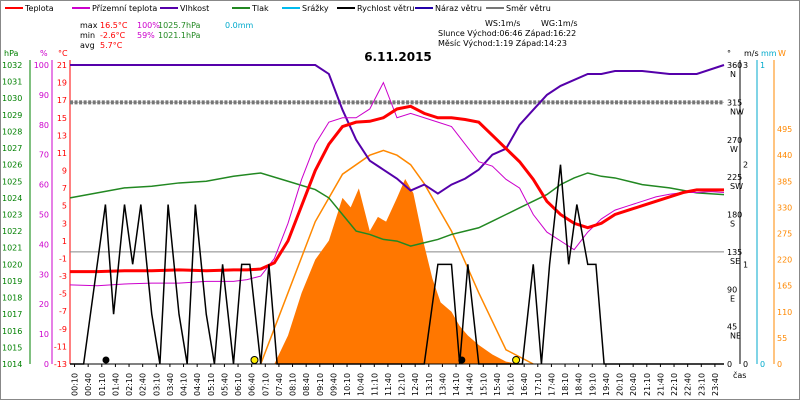 This screenshot has height=400, width=800. Describe the element at coordinates (41, 65) in the screenshot. I see `tick-pct: 100` at that location.